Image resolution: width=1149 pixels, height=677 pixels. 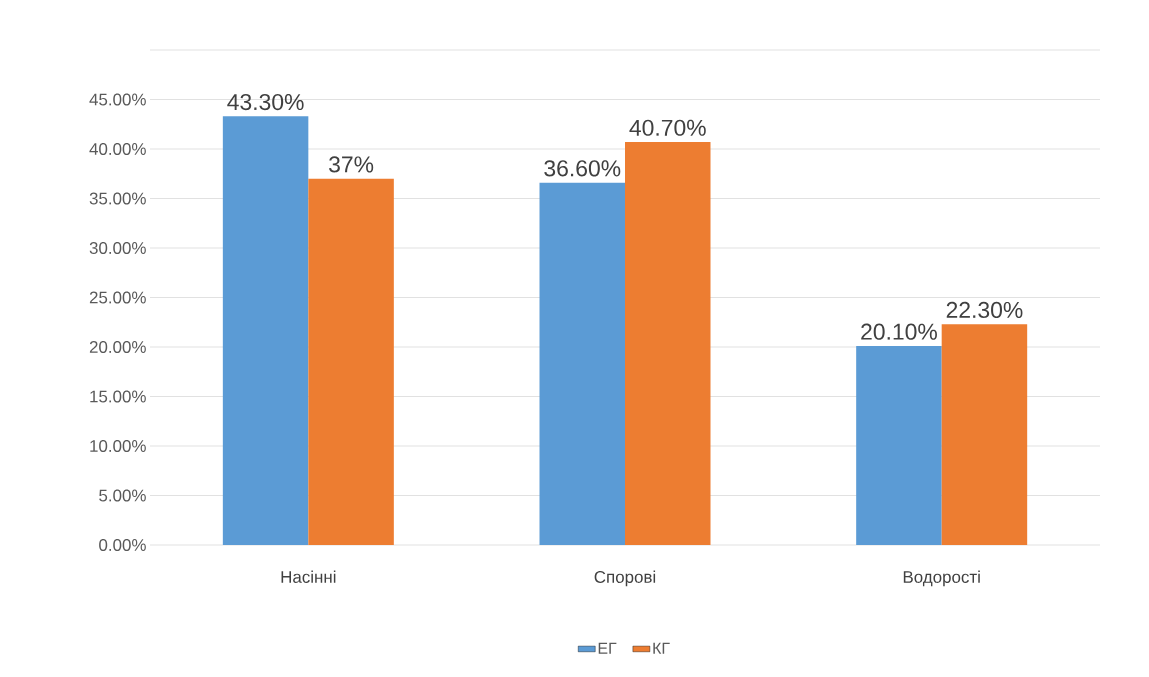 I want to click on y-tick-label: 10.00%, so click(x=118, y=446).